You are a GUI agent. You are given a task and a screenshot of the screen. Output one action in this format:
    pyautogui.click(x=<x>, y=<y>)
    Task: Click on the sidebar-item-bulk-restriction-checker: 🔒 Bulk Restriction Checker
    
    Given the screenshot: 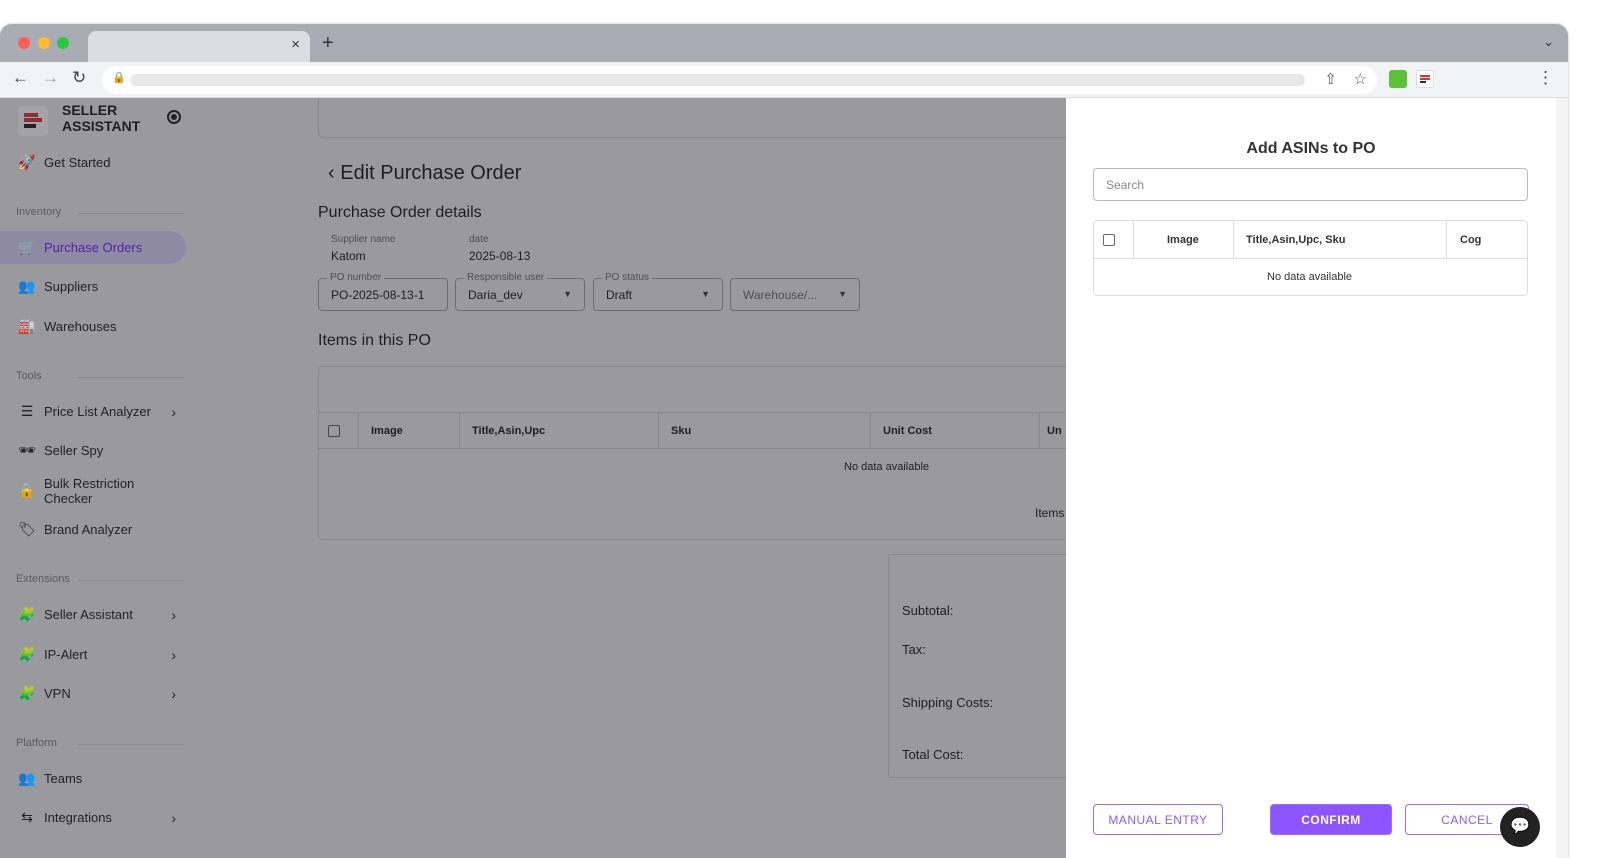 What is the action you would take?
    pyautogui.click(x=76, y=490)
    